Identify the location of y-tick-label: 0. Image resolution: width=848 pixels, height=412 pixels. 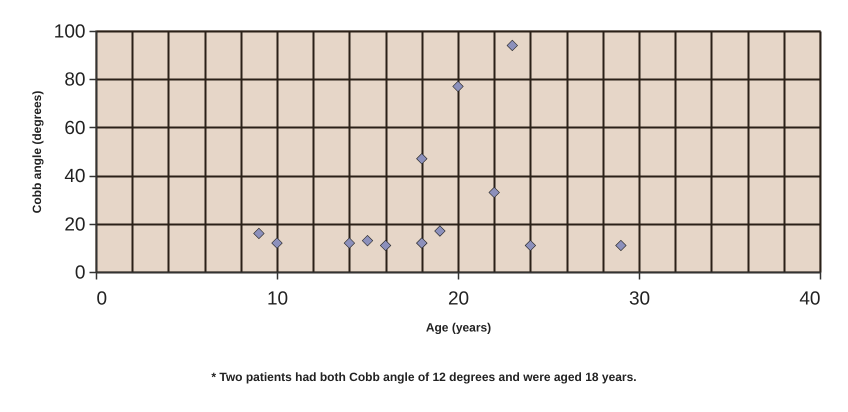
(80, 273).